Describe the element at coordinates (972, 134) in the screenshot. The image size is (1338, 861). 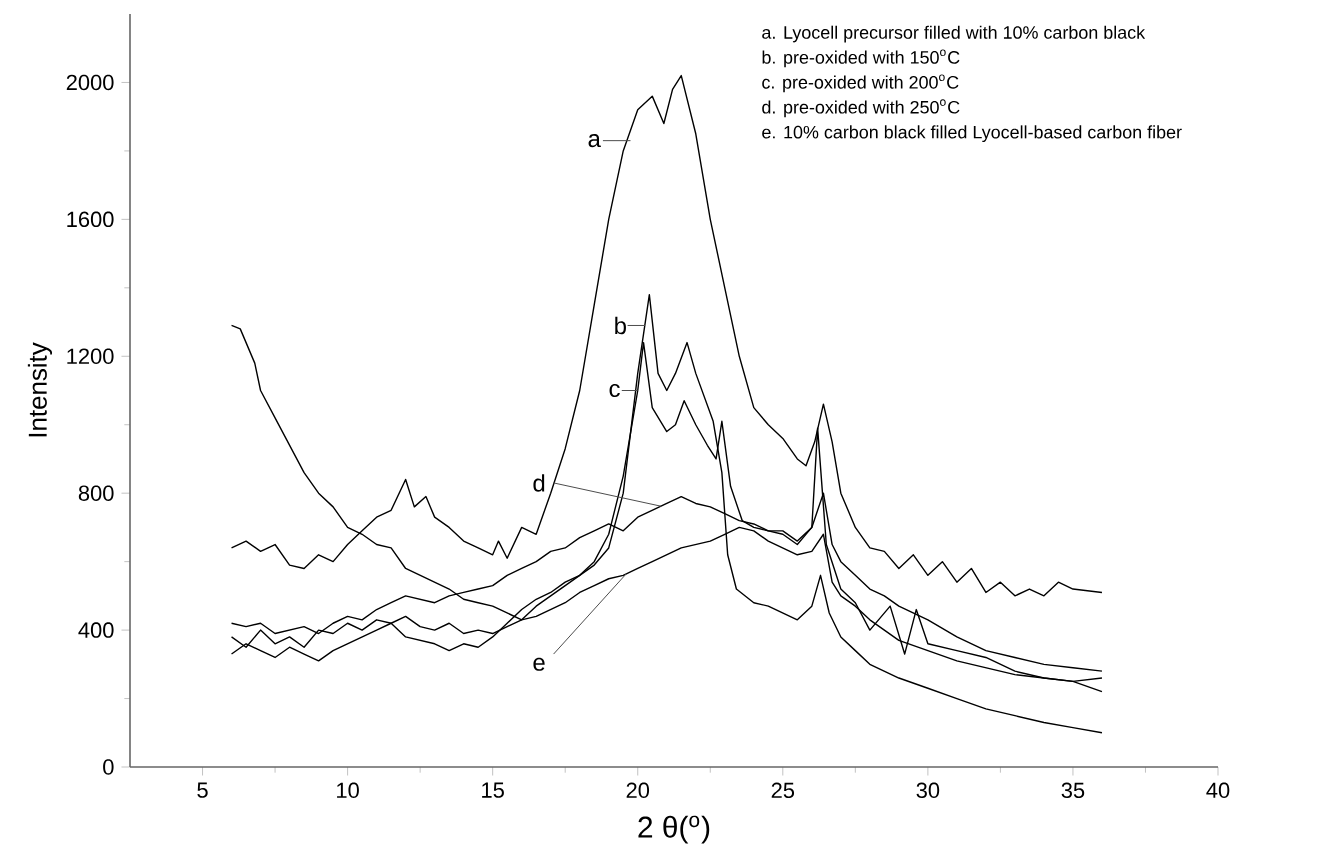
I see `annotation: e. 10% carbon black filled Lyocell-based carbon fiber` at that location.